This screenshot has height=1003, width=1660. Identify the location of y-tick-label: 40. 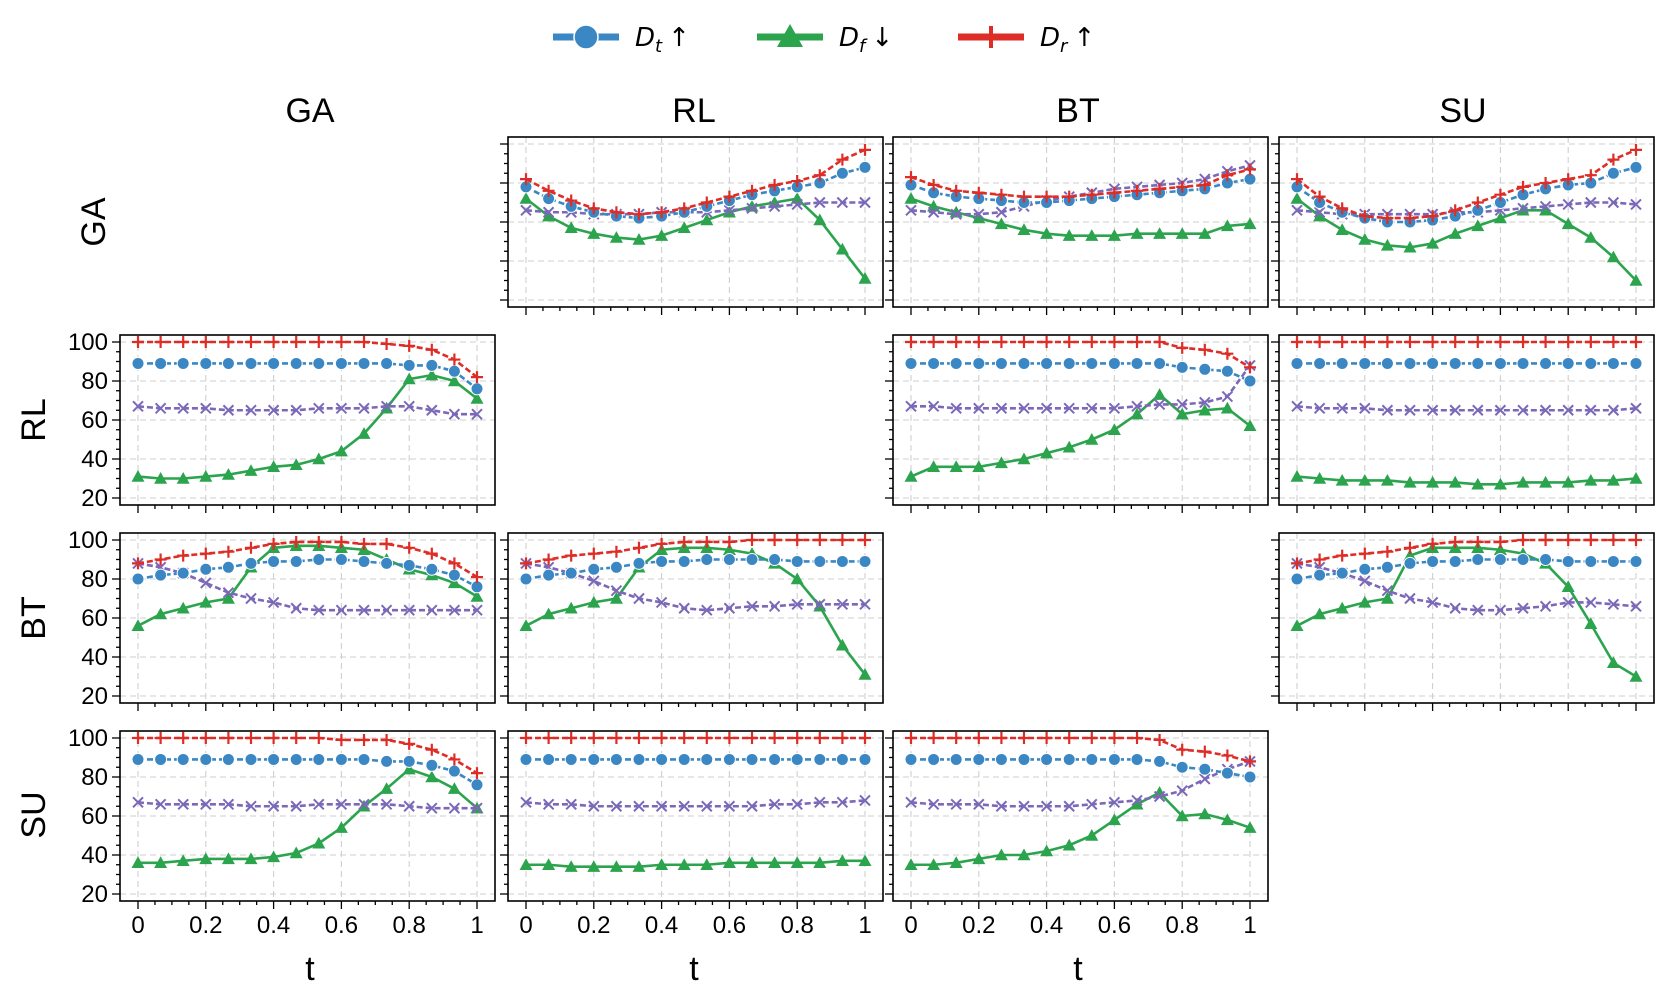
(94, 459).